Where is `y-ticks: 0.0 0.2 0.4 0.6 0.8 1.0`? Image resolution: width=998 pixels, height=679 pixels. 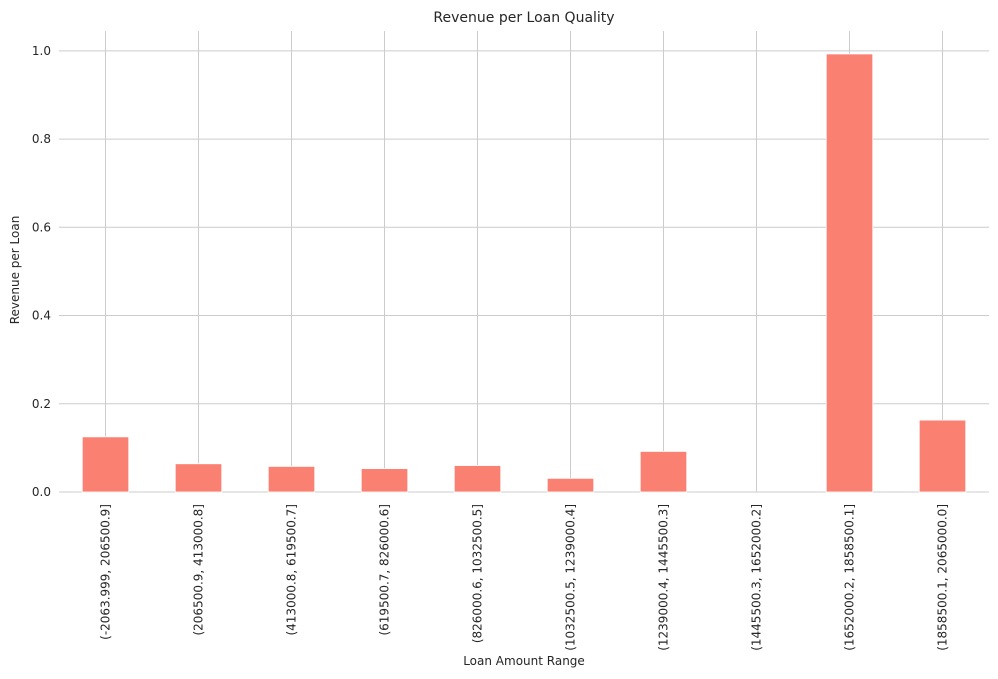
y-ticks: 0.0 0.2 0.4 0.6 0.8 1.0 is located at coordinates (41, 271).